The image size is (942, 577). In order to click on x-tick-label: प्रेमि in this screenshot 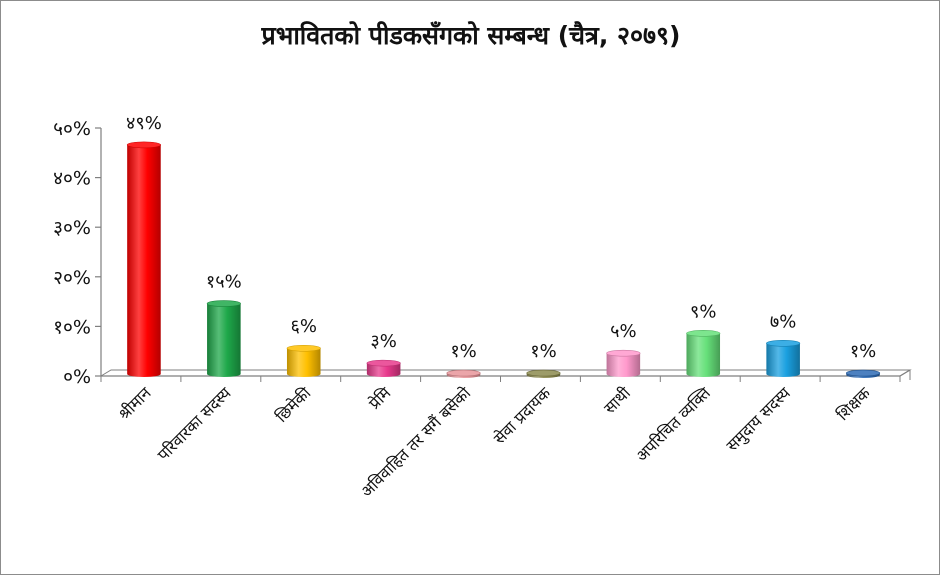, I will do `click(380, 398)`.